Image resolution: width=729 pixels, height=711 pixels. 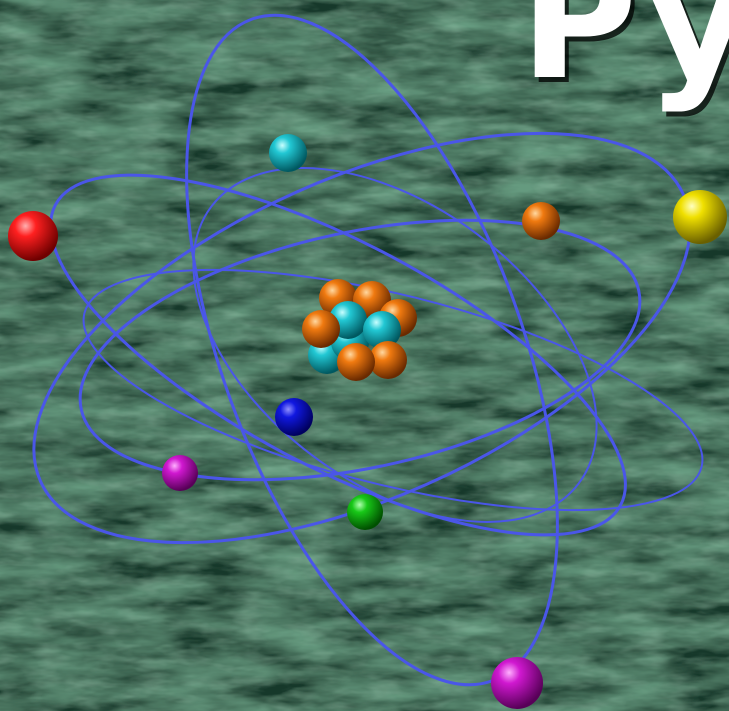 What do you see at coordinates (365, 512) in the screenshot?
I see `electron-green` at bounding box center [365, 512].